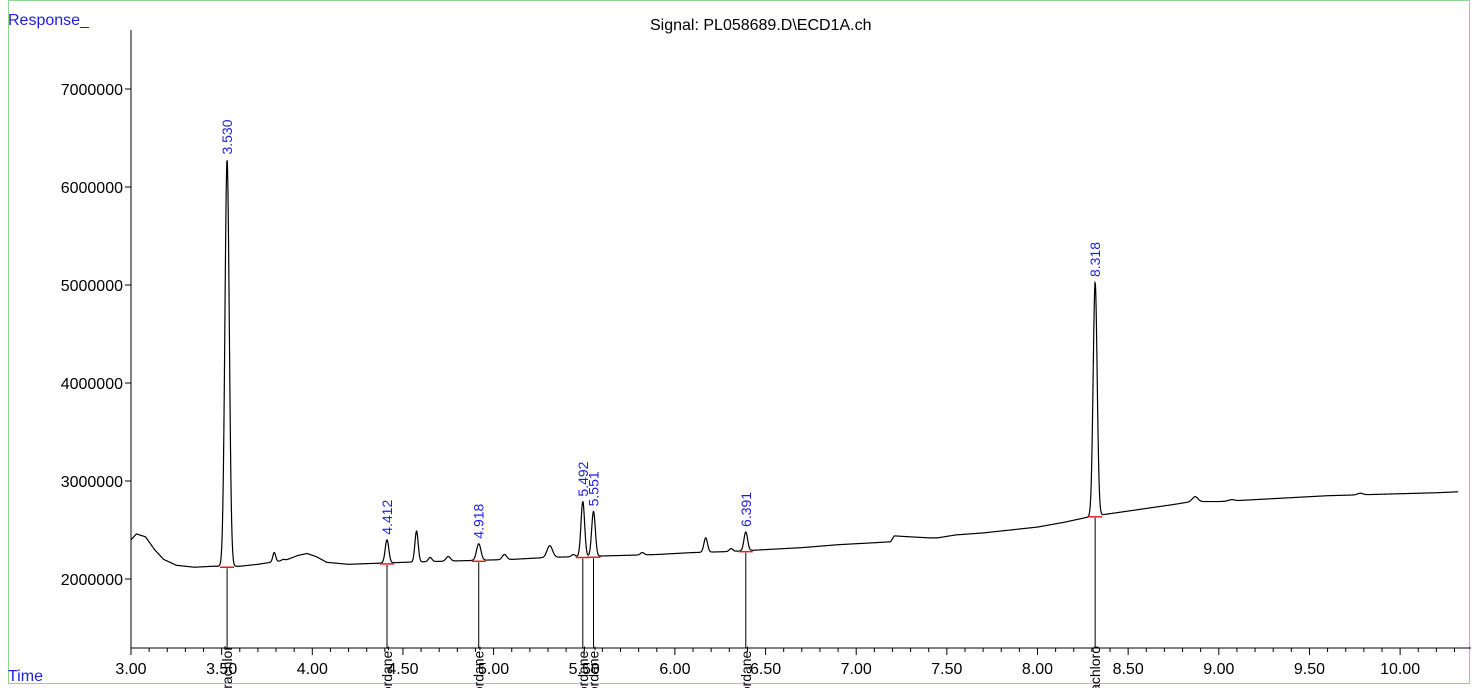 The width and height of the screenshot is (1473, 688). Describe the element at coordinates (584, 669) in the screenshot. I see `x-tick-label: 5.50` at that location.